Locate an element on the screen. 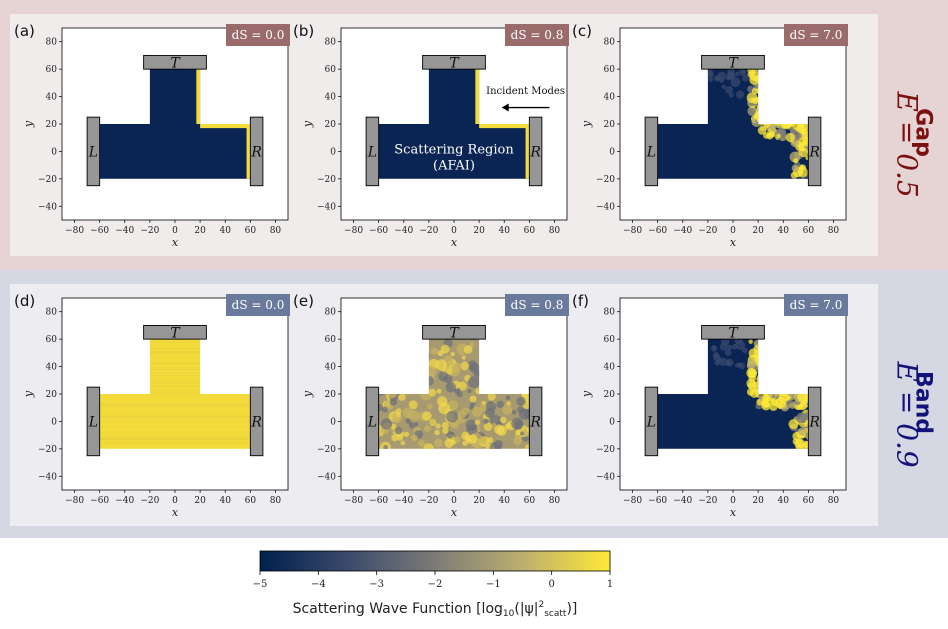 This screenshot has width=948, height=629. x-tick-label: −60 is located at coordinates (657, 501).